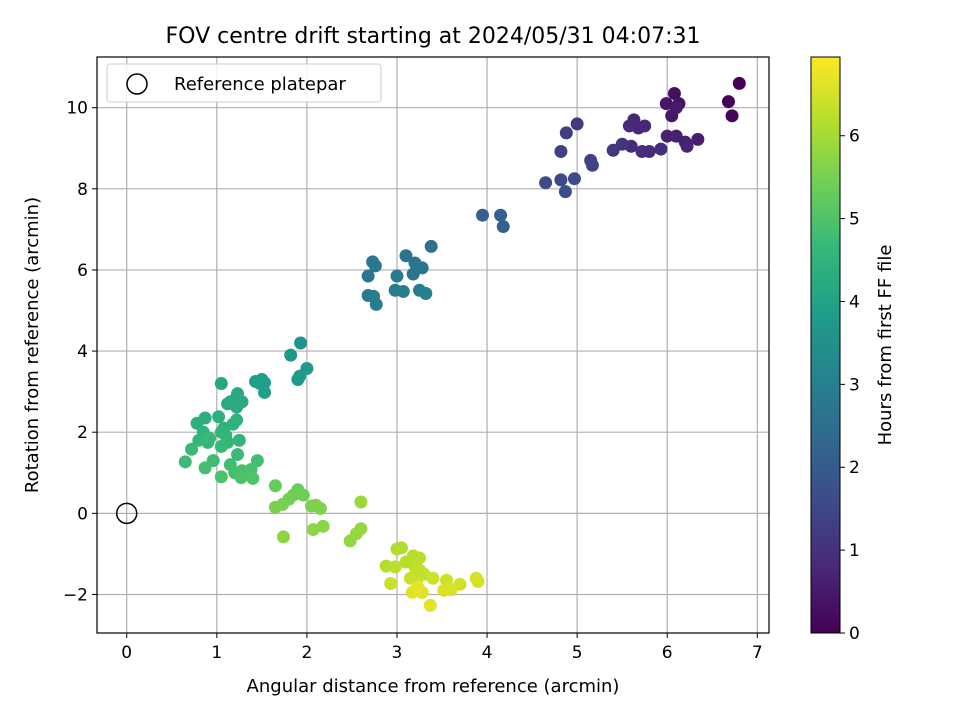  I want to click on x-tick-label: 2, so click(306, 653).